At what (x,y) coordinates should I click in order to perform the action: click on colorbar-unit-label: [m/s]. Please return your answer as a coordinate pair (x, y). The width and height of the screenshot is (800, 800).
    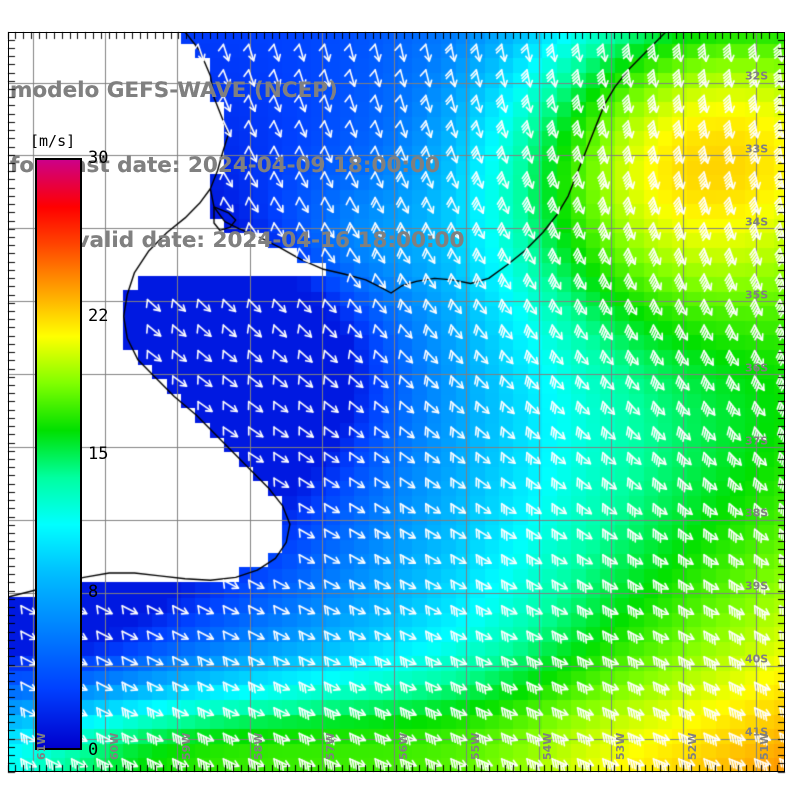
    Looking at the image, I should click on (53, 141).